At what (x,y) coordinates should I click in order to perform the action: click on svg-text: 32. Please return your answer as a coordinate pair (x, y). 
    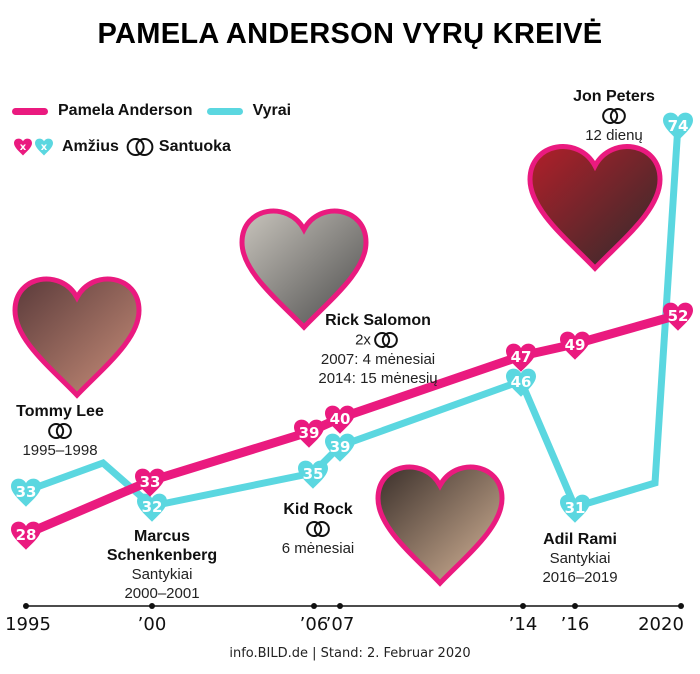
    Looking at the image, I should click on (152, 507).